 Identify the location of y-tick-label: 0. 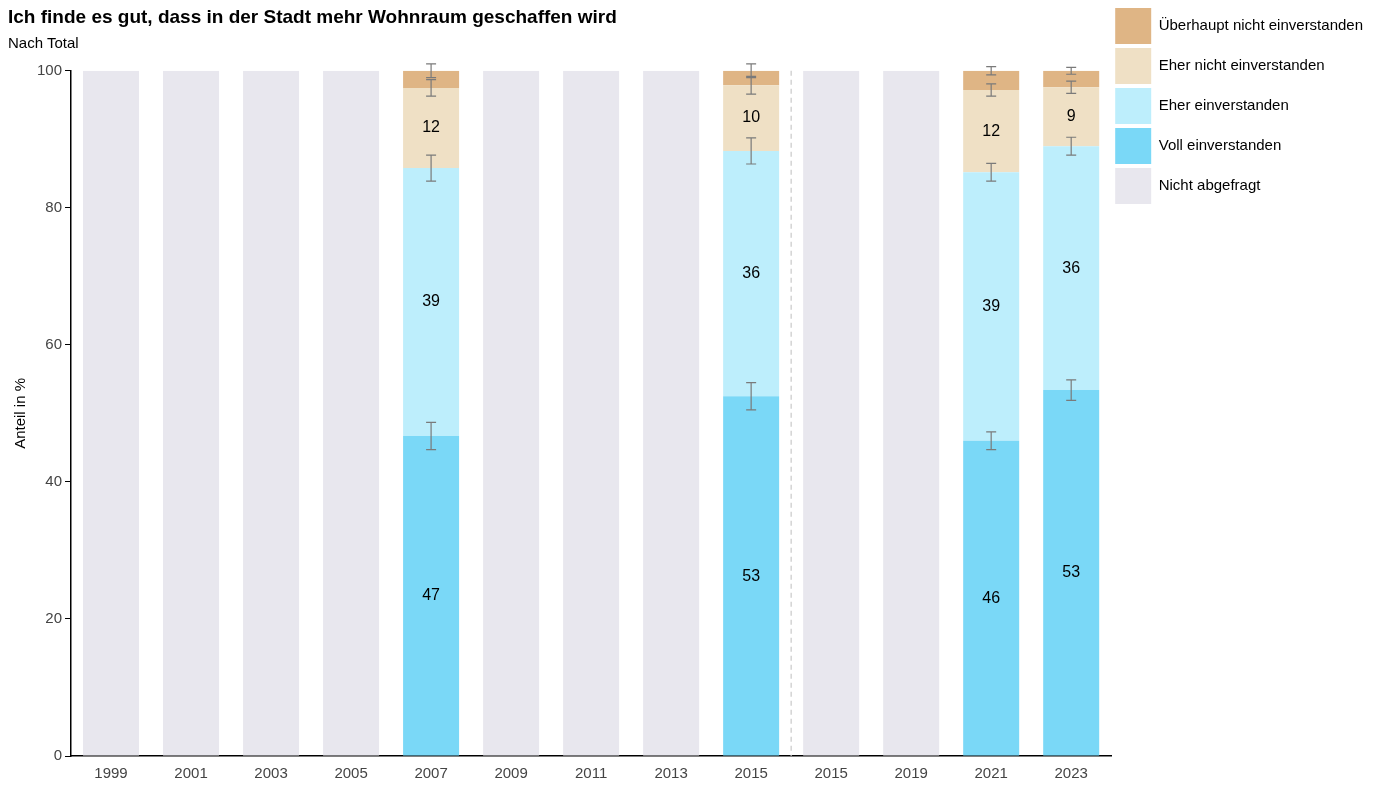
(58, 755).